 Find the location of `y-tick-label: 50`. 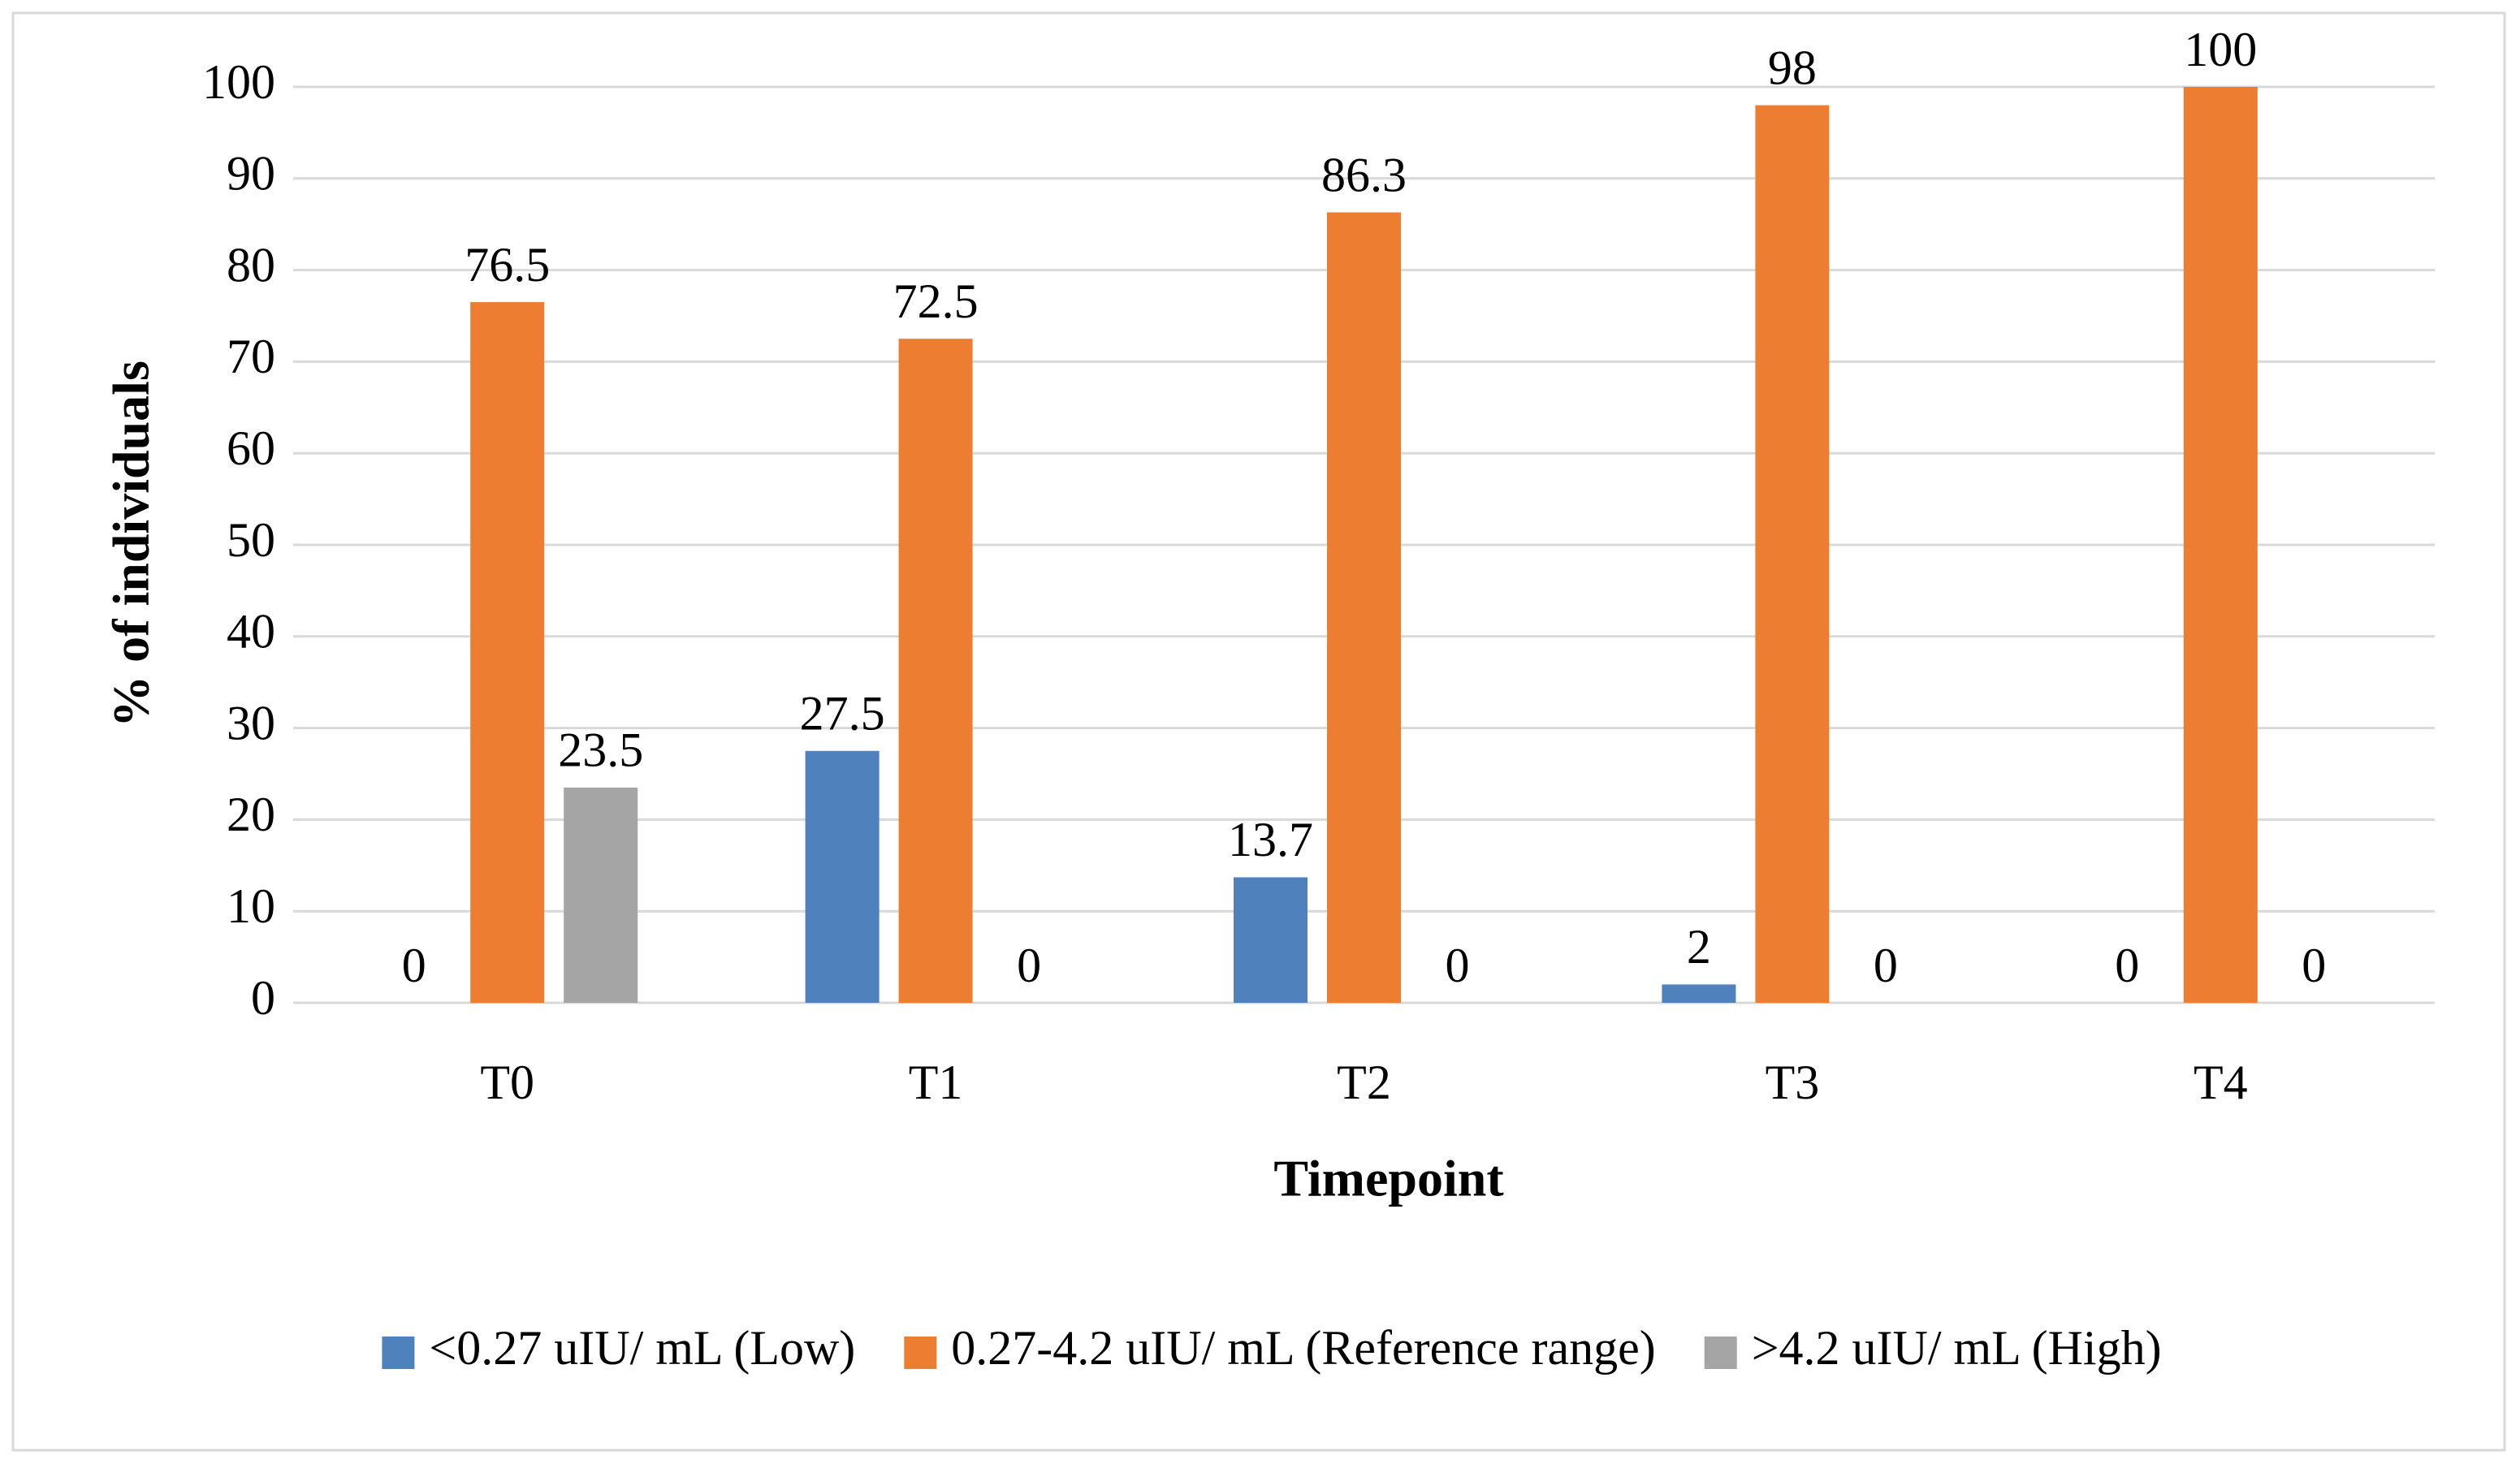

y-tick-label: 50 is located at coordinates (251, 540).